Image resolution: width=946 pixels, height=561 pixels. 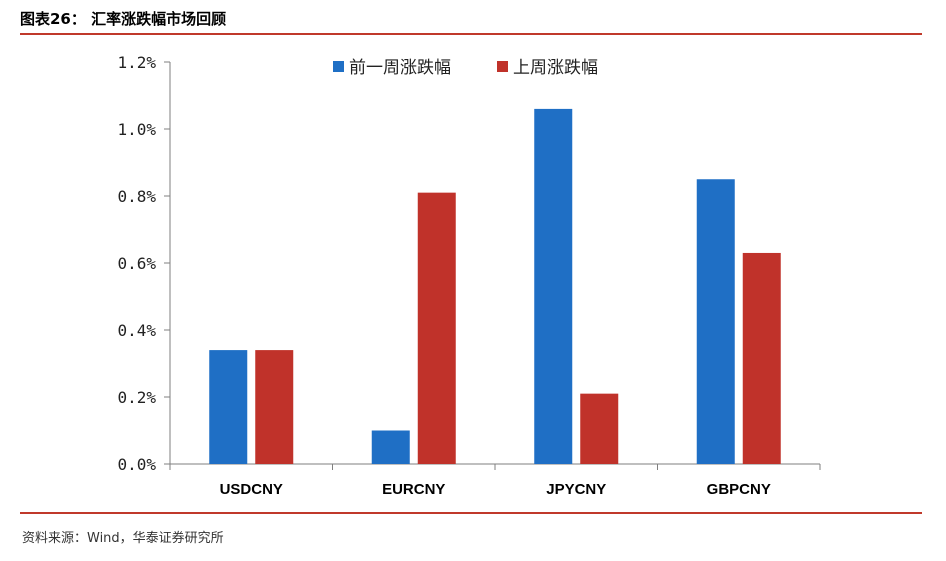 What do you see at coordinates (136, 464) in the screenshot?
I see `y-tick-label: 0.0%` at bounding box center [136, 464].